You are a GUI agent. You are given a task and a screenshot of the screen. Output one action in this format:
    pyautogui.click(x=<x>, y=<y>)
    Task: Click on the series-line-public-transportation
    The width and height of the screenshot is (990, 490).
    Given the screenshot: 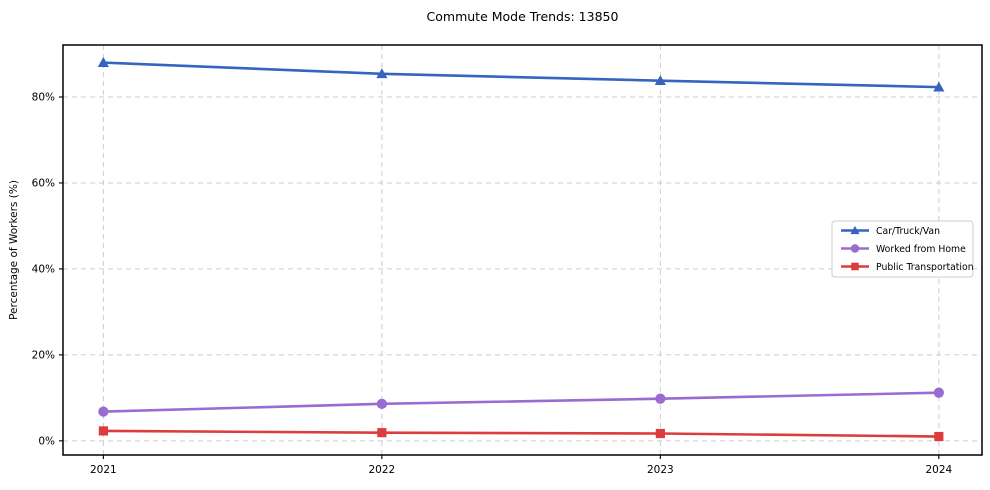 What is the action you would take?
    pyautogui.click(x=521, y=433)
    